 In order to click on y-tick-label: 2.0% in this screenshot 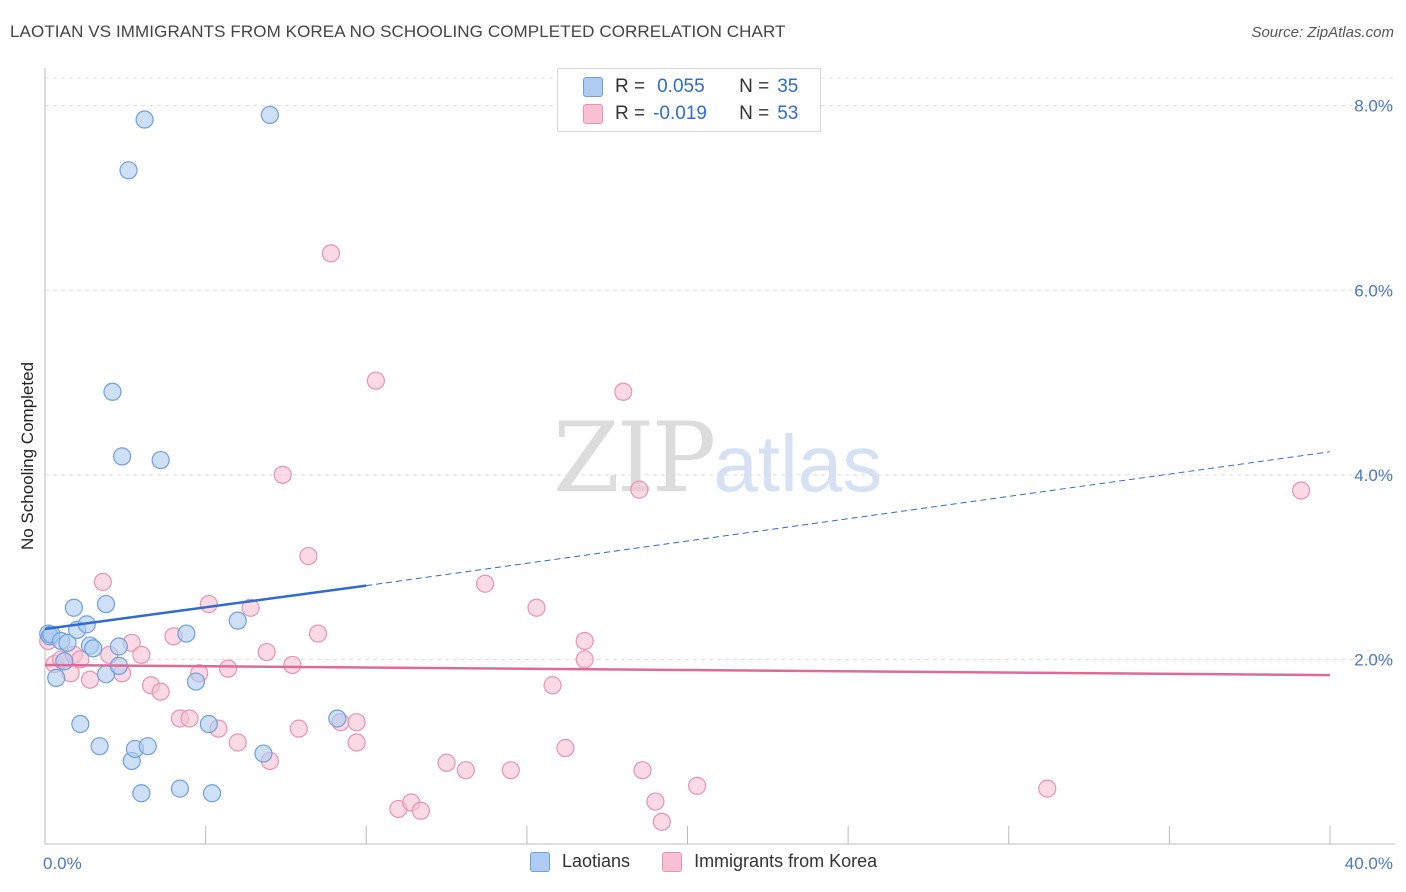, I will do `click(1373, 659)`.